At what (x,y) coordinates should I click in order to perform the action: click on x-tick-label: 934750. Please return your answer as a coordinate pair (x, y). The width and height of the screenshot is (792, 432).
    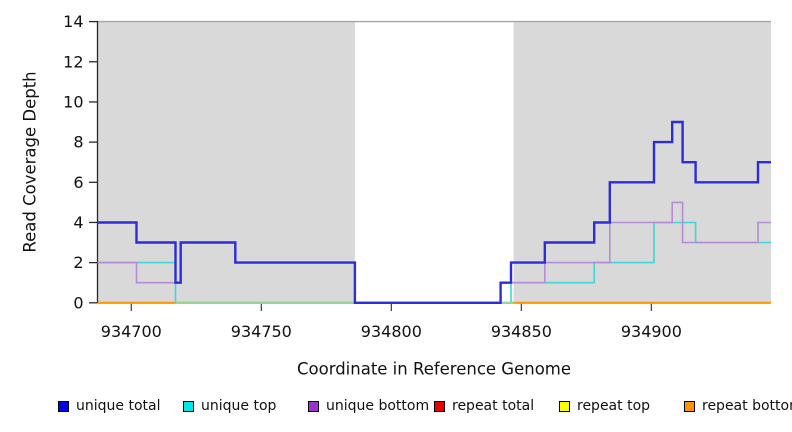
    Looking at the image, I should click on (261, 331).